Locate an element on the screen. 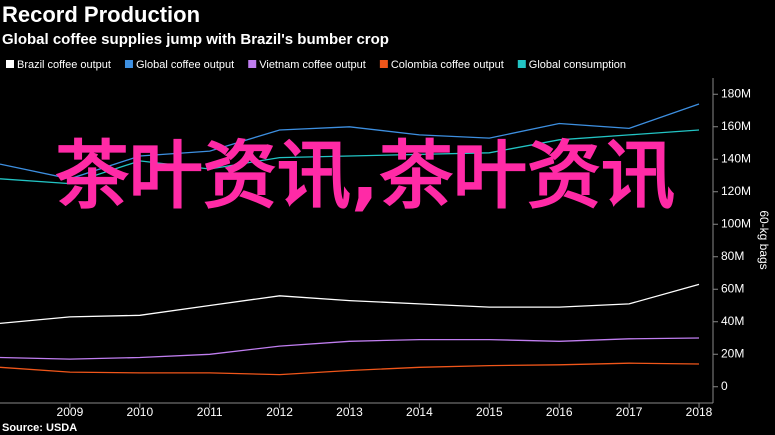 This screenshot has width=775, height=435. x-tick-label: 2018 is located at coordinates (699, 412).